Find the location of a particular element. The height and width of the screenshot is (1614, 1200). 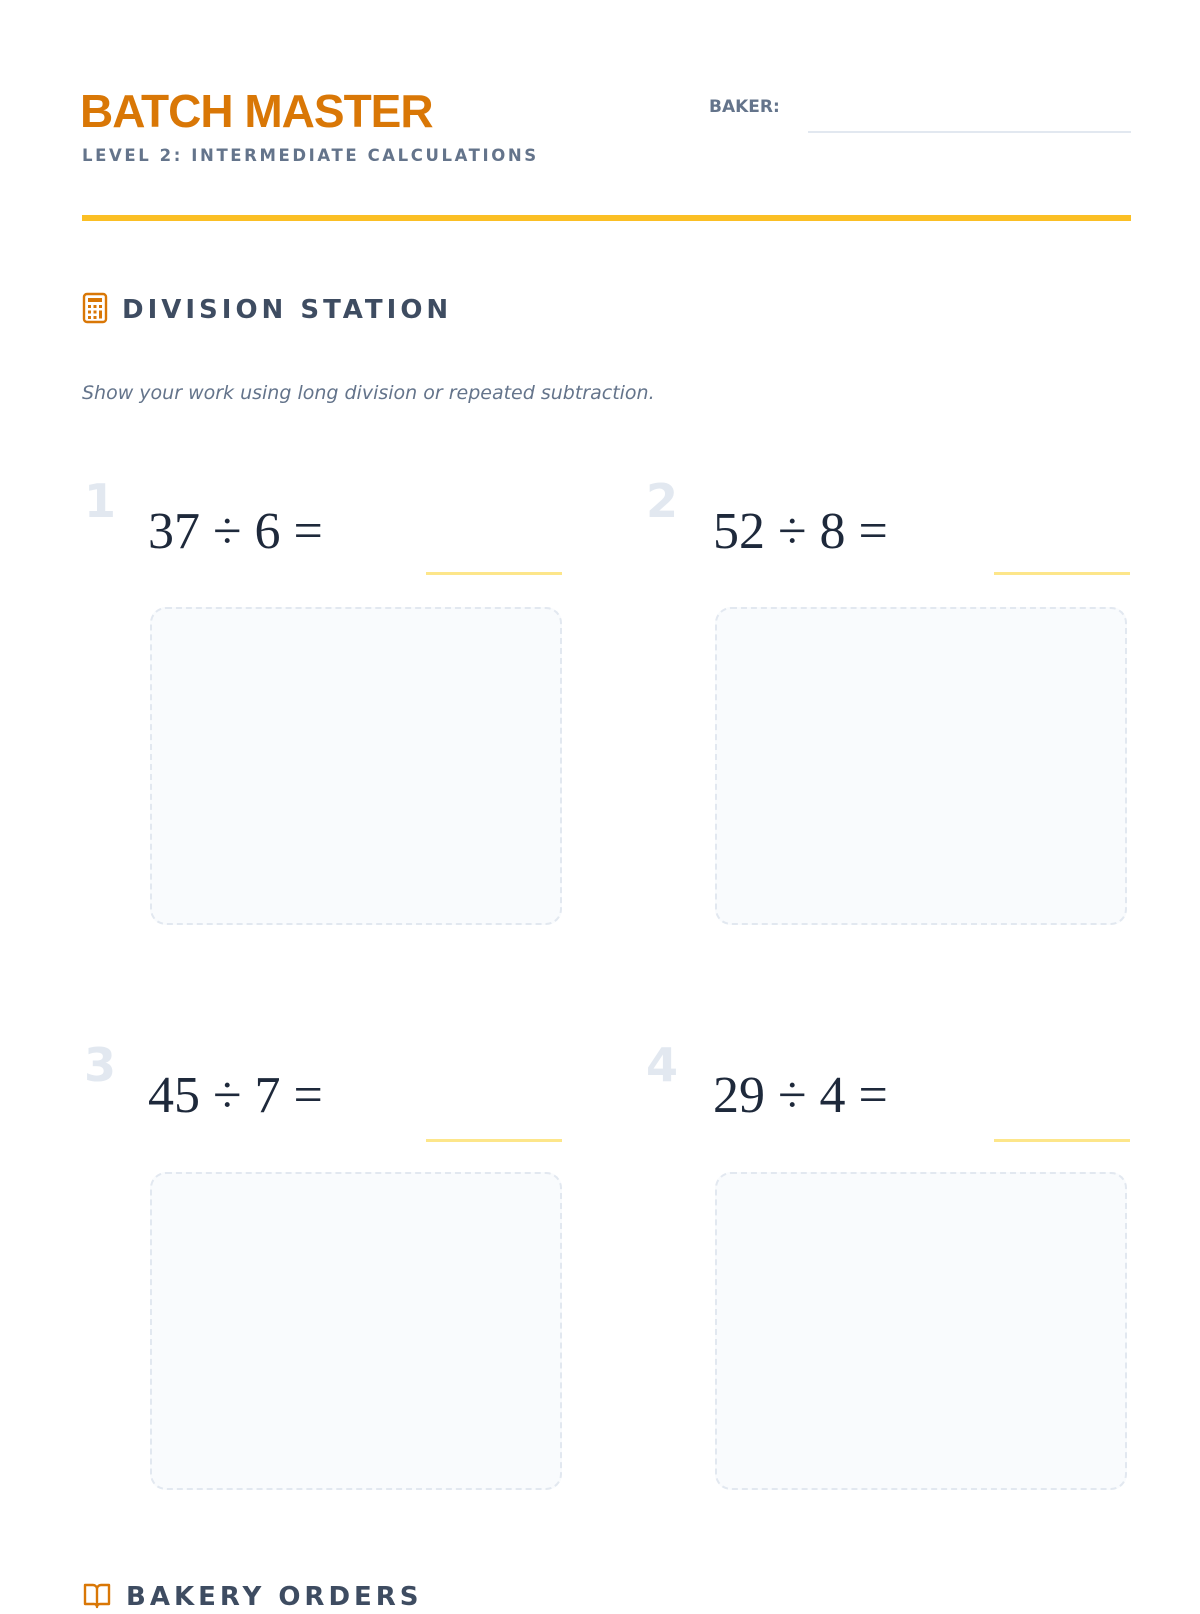

orders-section-heading: BAKERY ORDERS is located at coordinates (252, 1597).